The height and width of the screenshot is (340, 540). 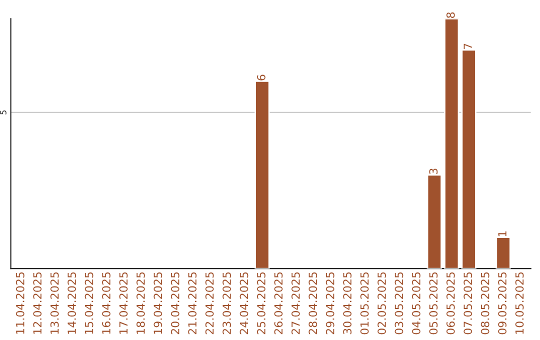 What do you see at coordinates (37, 303) in the screenshot?
I see `x-tick-label: 12.04.2025` at bounding box center [37, 303].